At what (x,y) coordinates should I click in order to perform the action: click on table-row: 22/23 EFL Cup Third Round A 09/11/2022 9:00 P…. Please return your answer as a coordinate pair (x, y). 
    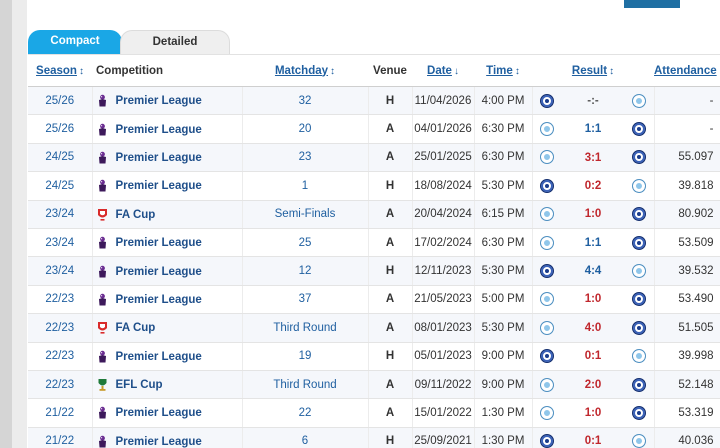
    Looking at the image, I should click on (374, 385).